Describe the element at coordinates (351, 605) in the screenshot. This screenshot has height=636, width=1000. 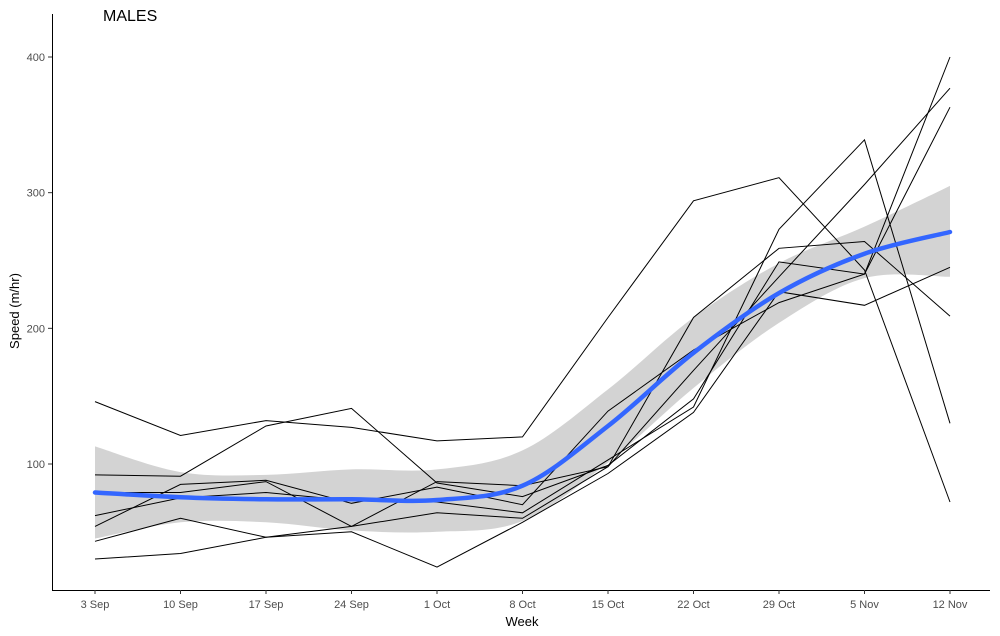
I see `x-tick-label: 24 Sep` at that location.